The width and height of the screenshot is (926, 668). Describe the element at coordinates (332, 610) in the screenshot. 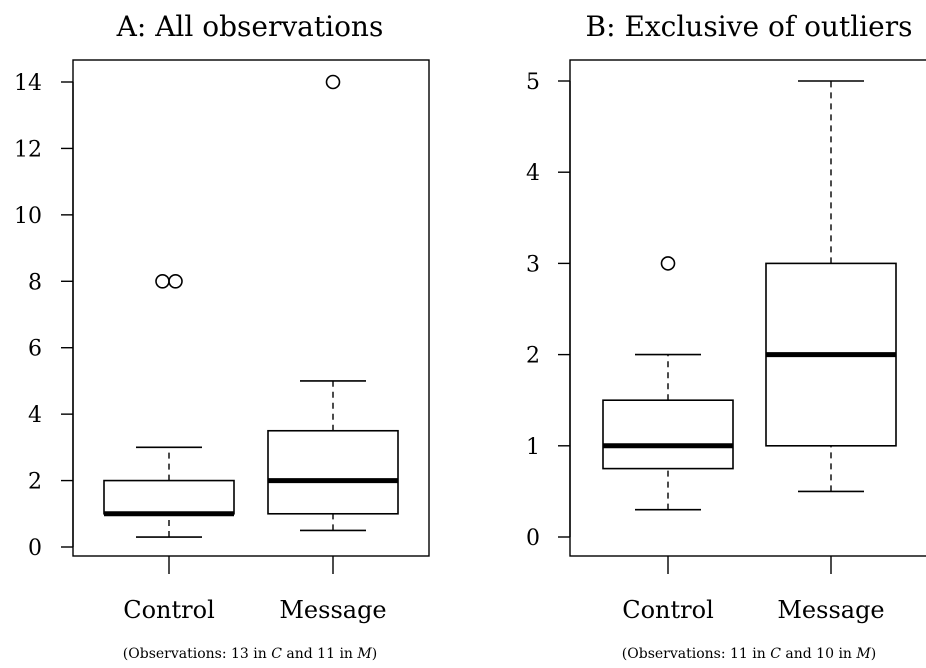

I see `panel-a-category-label: Message` at that location.